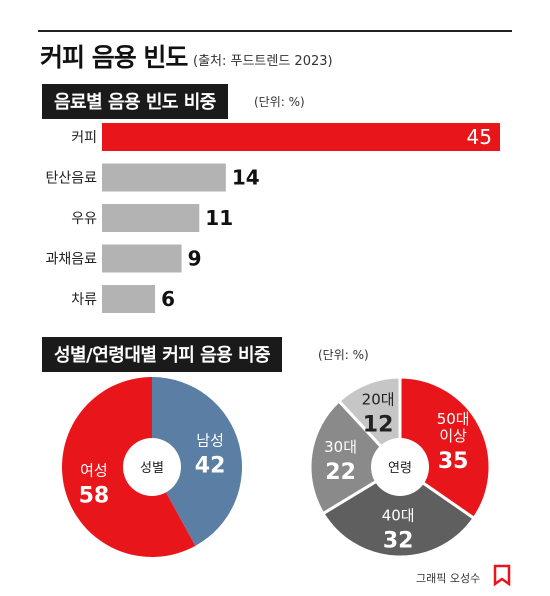 The width and height of the screenshot is (550, 596). What do you see at coordinates (94, 495) in the screenshot?
I see `pie-slice-value: 58` at bounding box center [94, 495].